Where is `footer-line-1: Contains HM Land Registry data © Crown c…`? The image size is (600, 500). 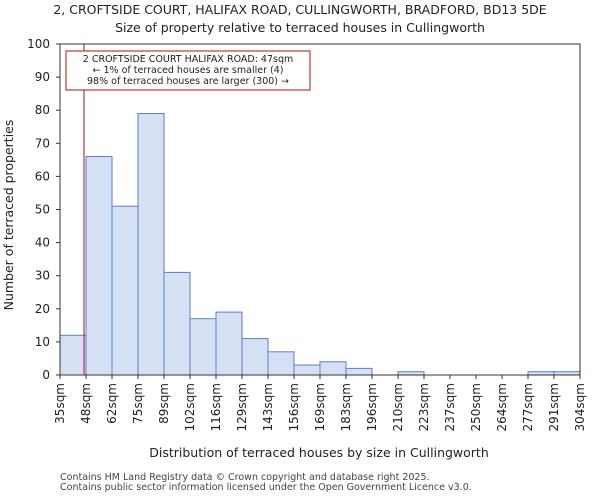 footer-line-1: Contains HM Land Registry data © Crown c… is located at coordinates (245, 477).